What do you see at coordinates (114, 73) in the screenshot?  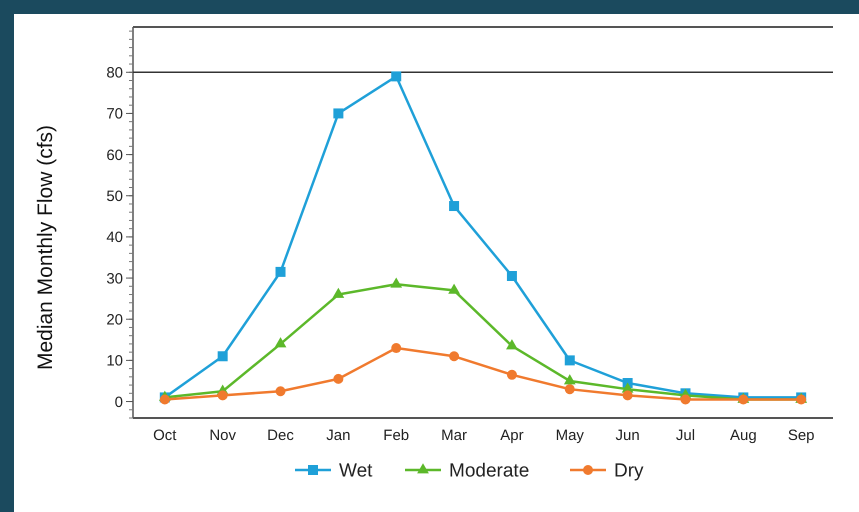 I see `y-tick-label: 80` at bounding box center [114, 73].